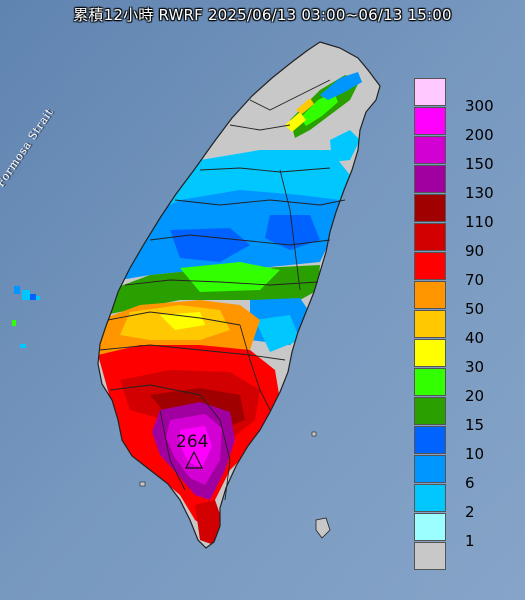 Image resolution: width=525 pixels, height=600 pixels. I want to click on legend-label: 10, so click(475, 454).